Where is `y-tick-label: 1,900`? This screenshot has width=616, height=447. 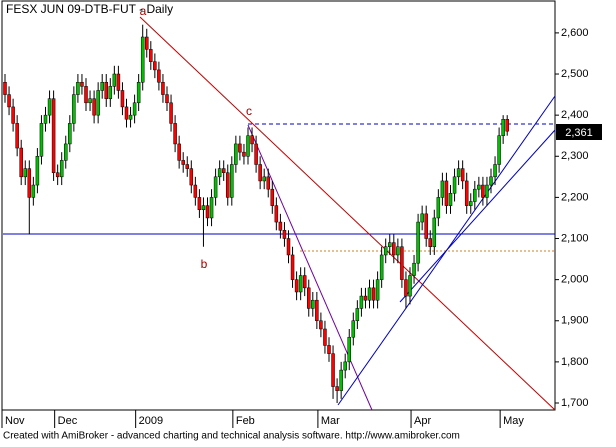 y-tick-label: 1,900 is located at coordinates (575, 321).